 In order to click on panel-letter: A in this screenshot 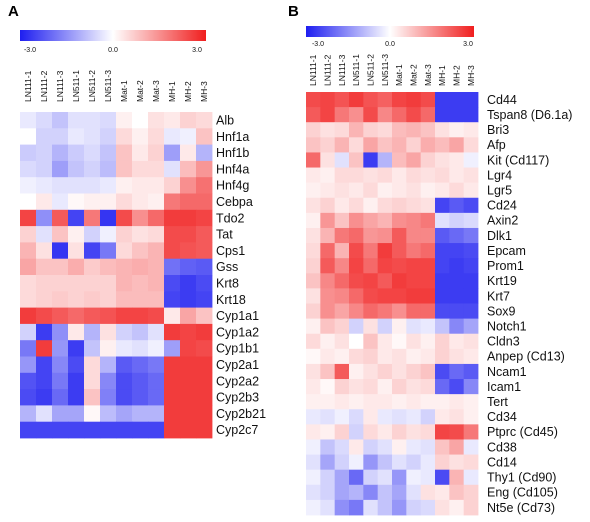, I will do `click(13, 11)`.